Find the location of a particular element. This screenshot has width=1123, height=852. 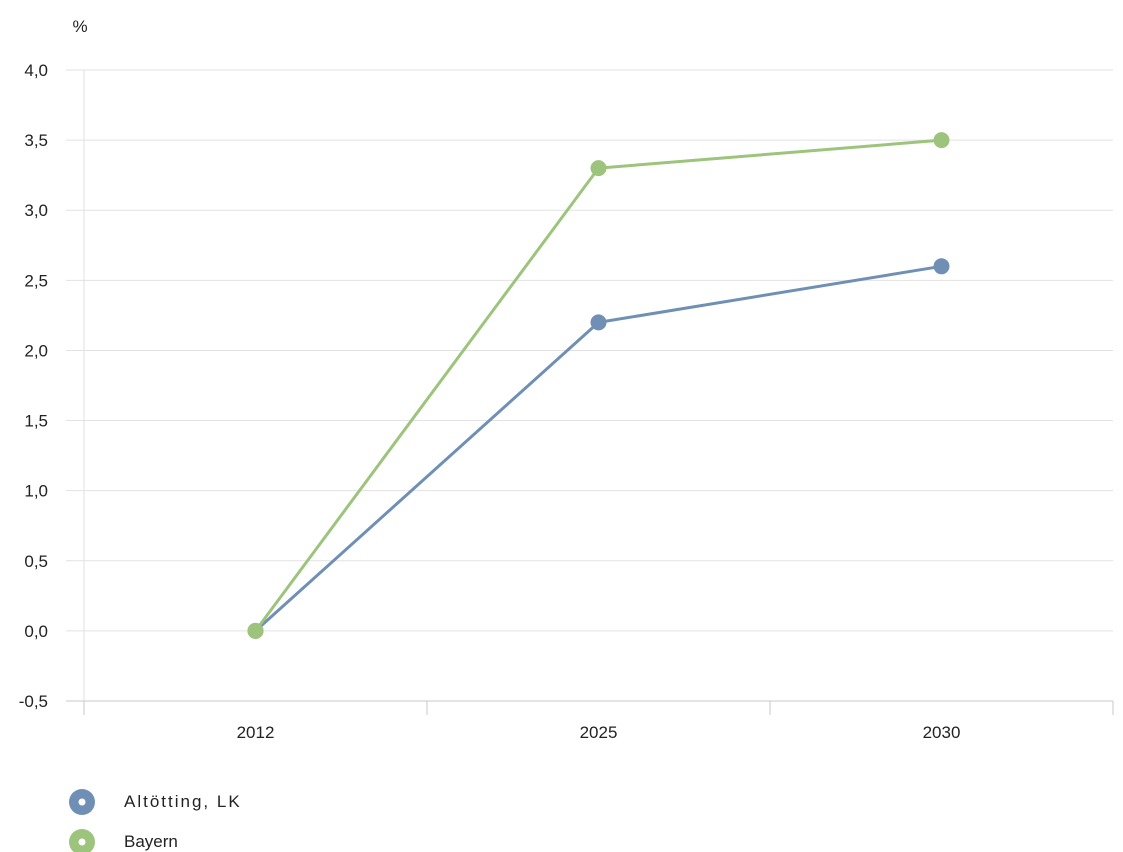

legend-label-bayern: Bayern is located at coordinates (151, 841).